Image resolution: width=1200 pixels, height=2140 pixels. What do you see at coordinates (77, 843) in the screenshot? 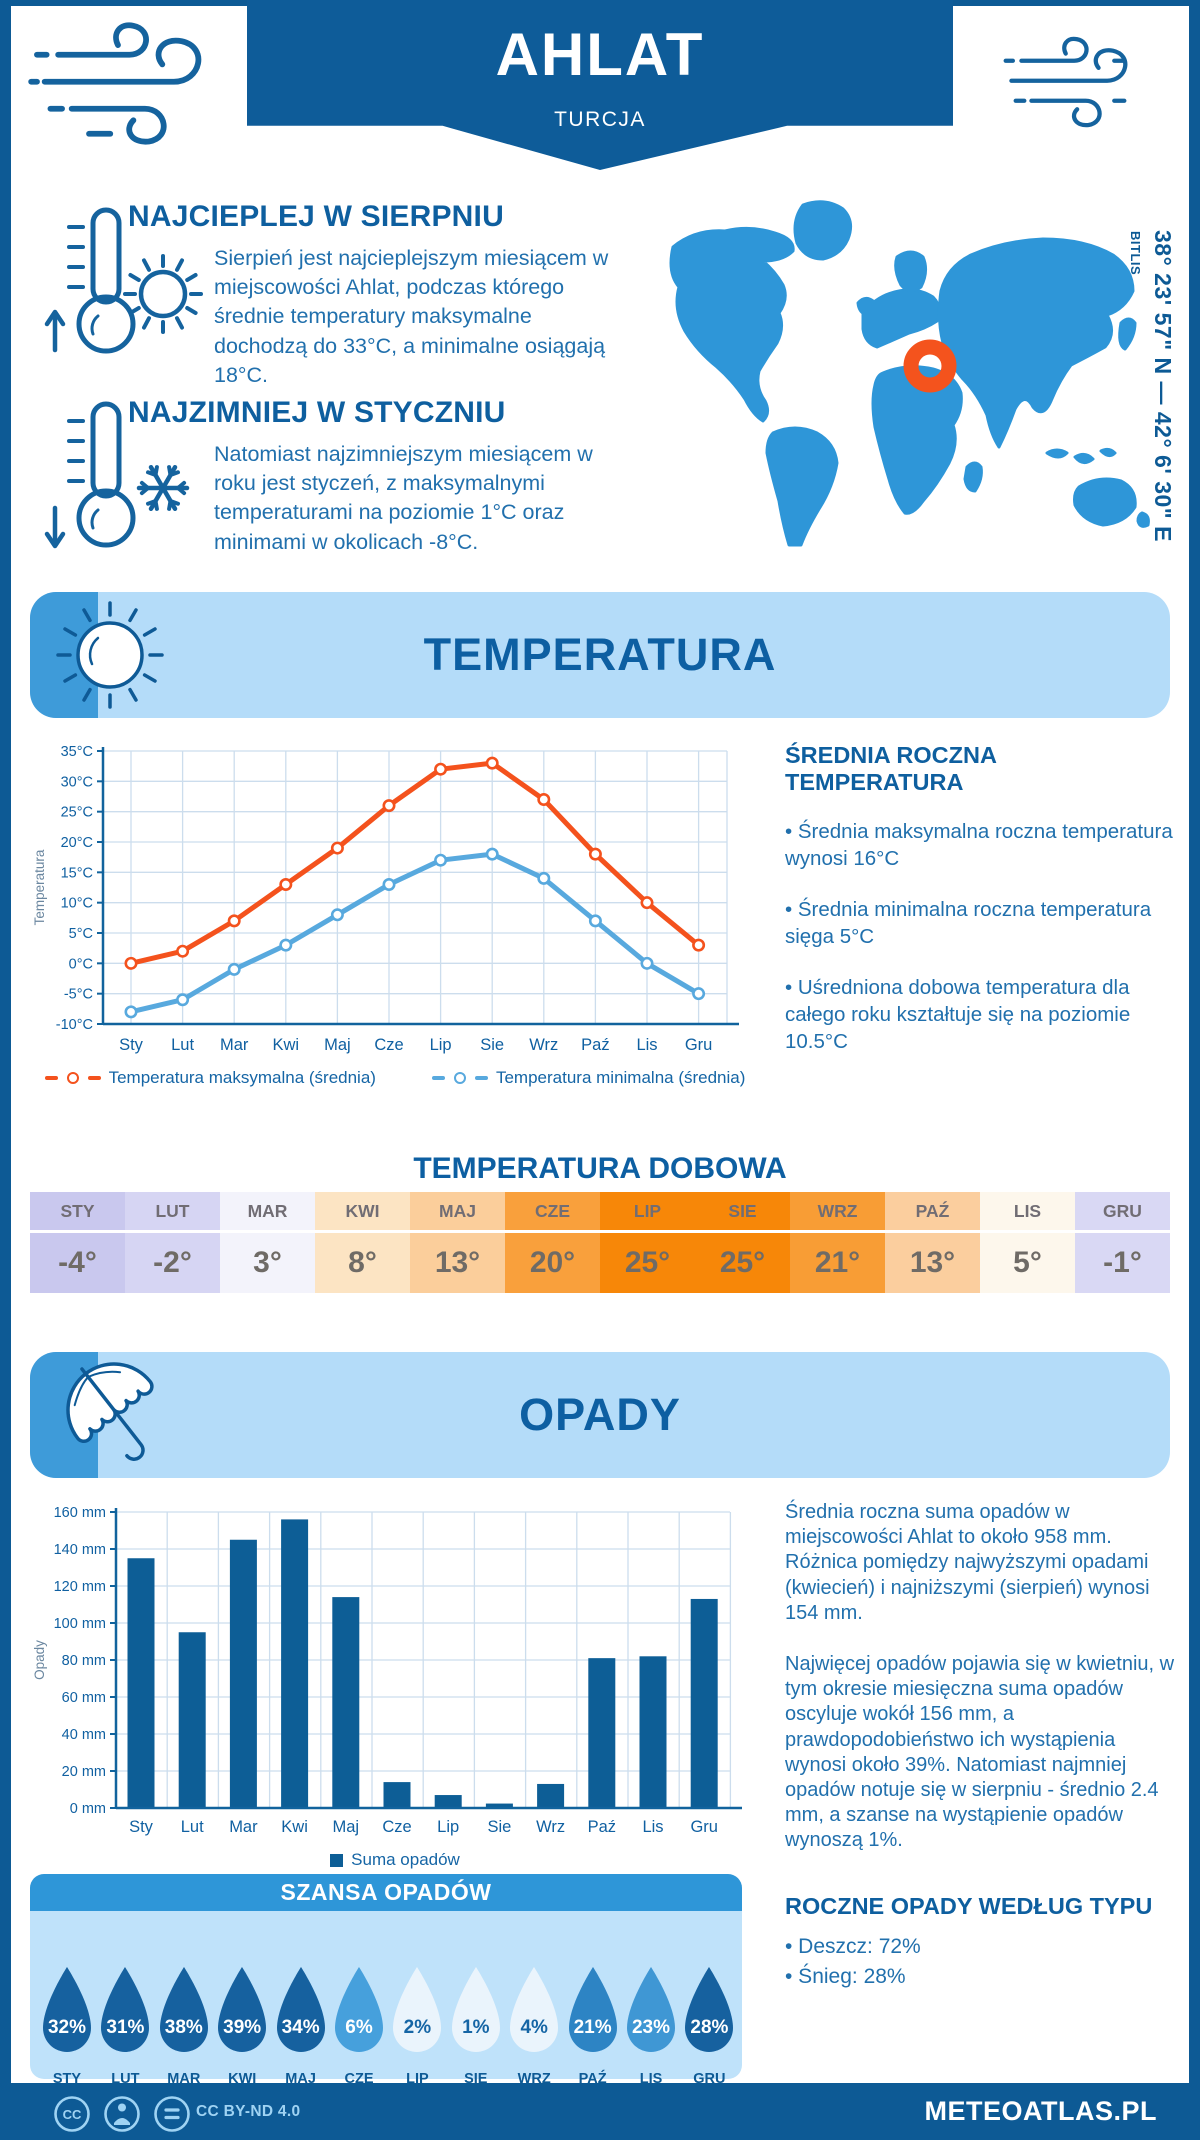
I see `svg-text: 20°C` at bounding box center [77, 843].